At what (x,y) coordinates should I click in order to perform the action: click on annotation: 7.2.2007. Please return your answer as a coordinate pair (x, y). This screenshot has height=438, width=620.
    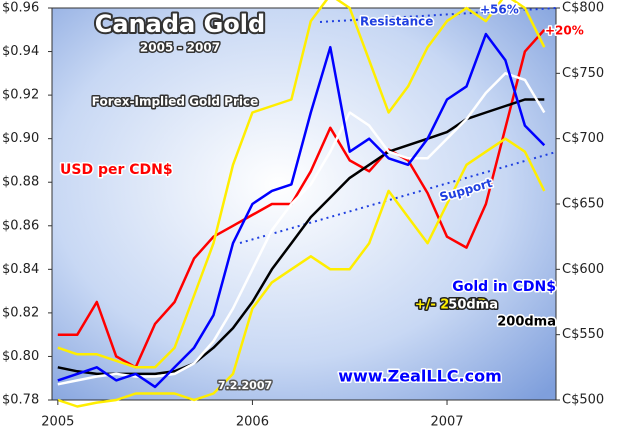
    Looking at the image, I should click on (245, 385).